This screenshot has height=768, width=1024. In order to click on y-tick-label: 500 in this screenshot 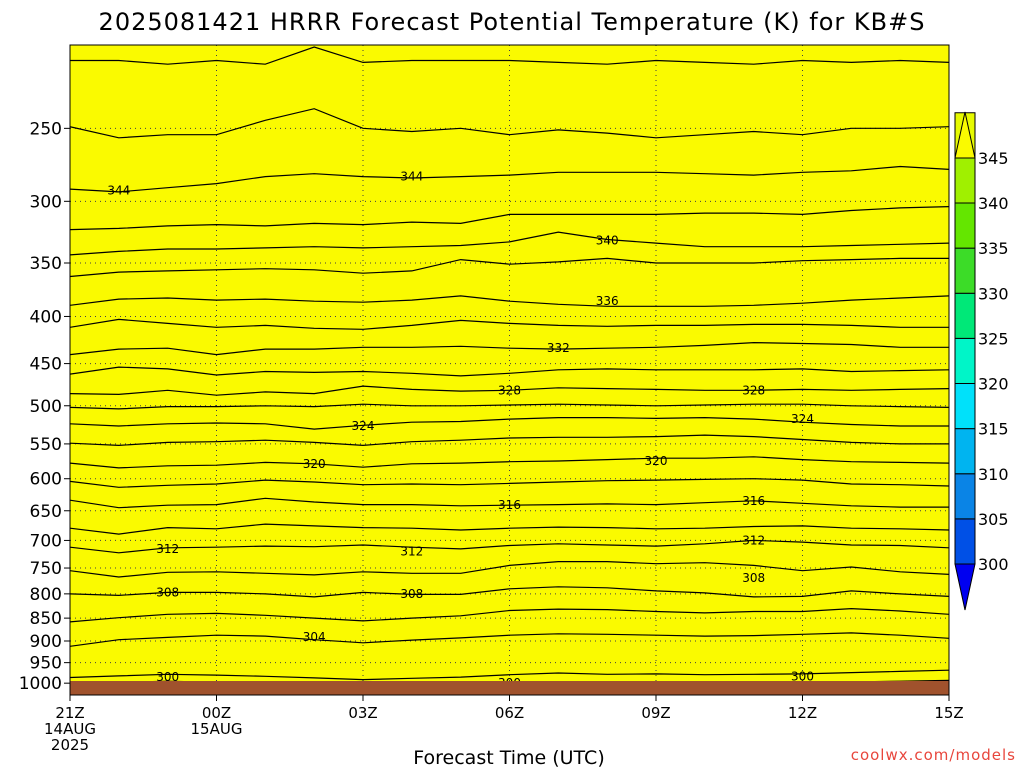, I will do `click(46, 407)`.